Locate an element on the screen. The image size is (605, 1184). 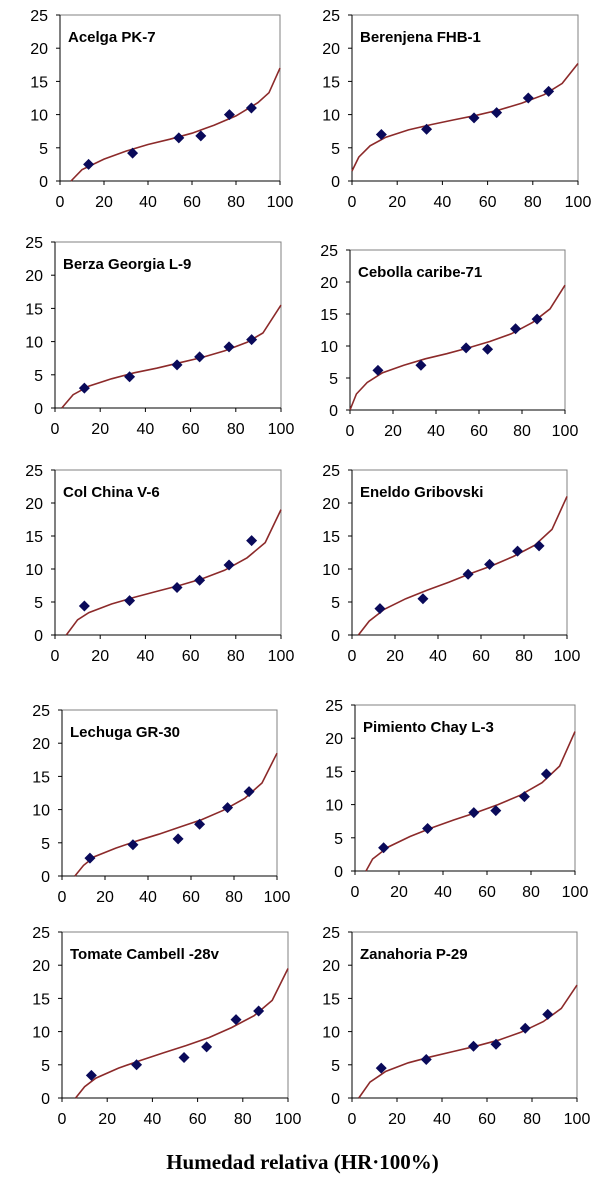
chart-panel-10: 0 5 10 15 20 25 0 20 40 60 80 100 Zanahoria P-29 is located at coordinates (456, 1026).